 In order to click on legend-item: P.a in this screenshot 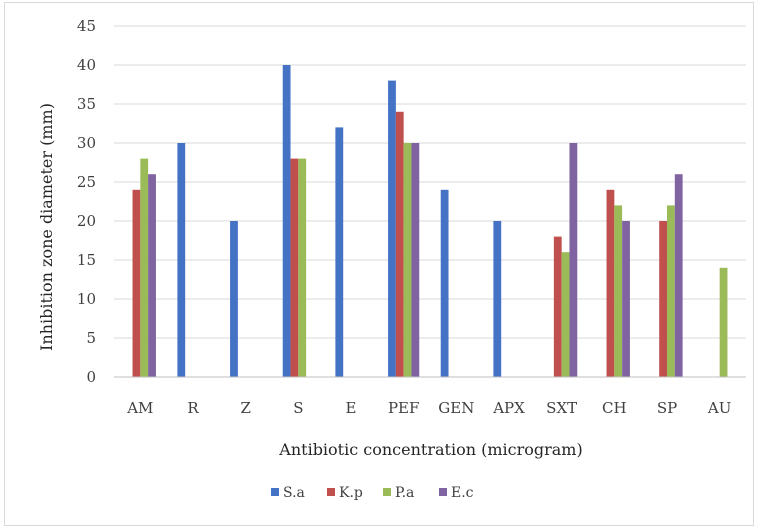, I will do `click(398, 493)`.